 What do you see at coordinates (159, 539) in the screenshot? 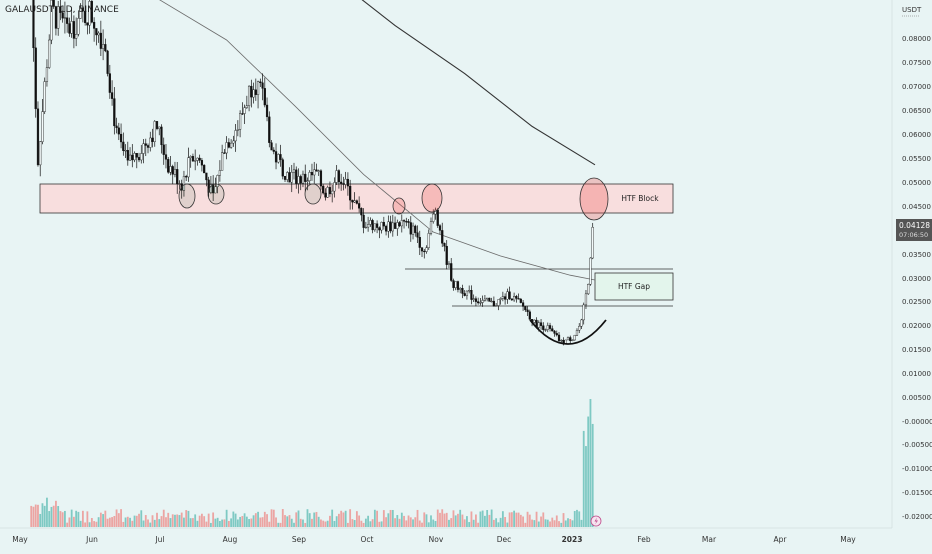
I see `date-tick: Jul` at bounding box center [159, 539].